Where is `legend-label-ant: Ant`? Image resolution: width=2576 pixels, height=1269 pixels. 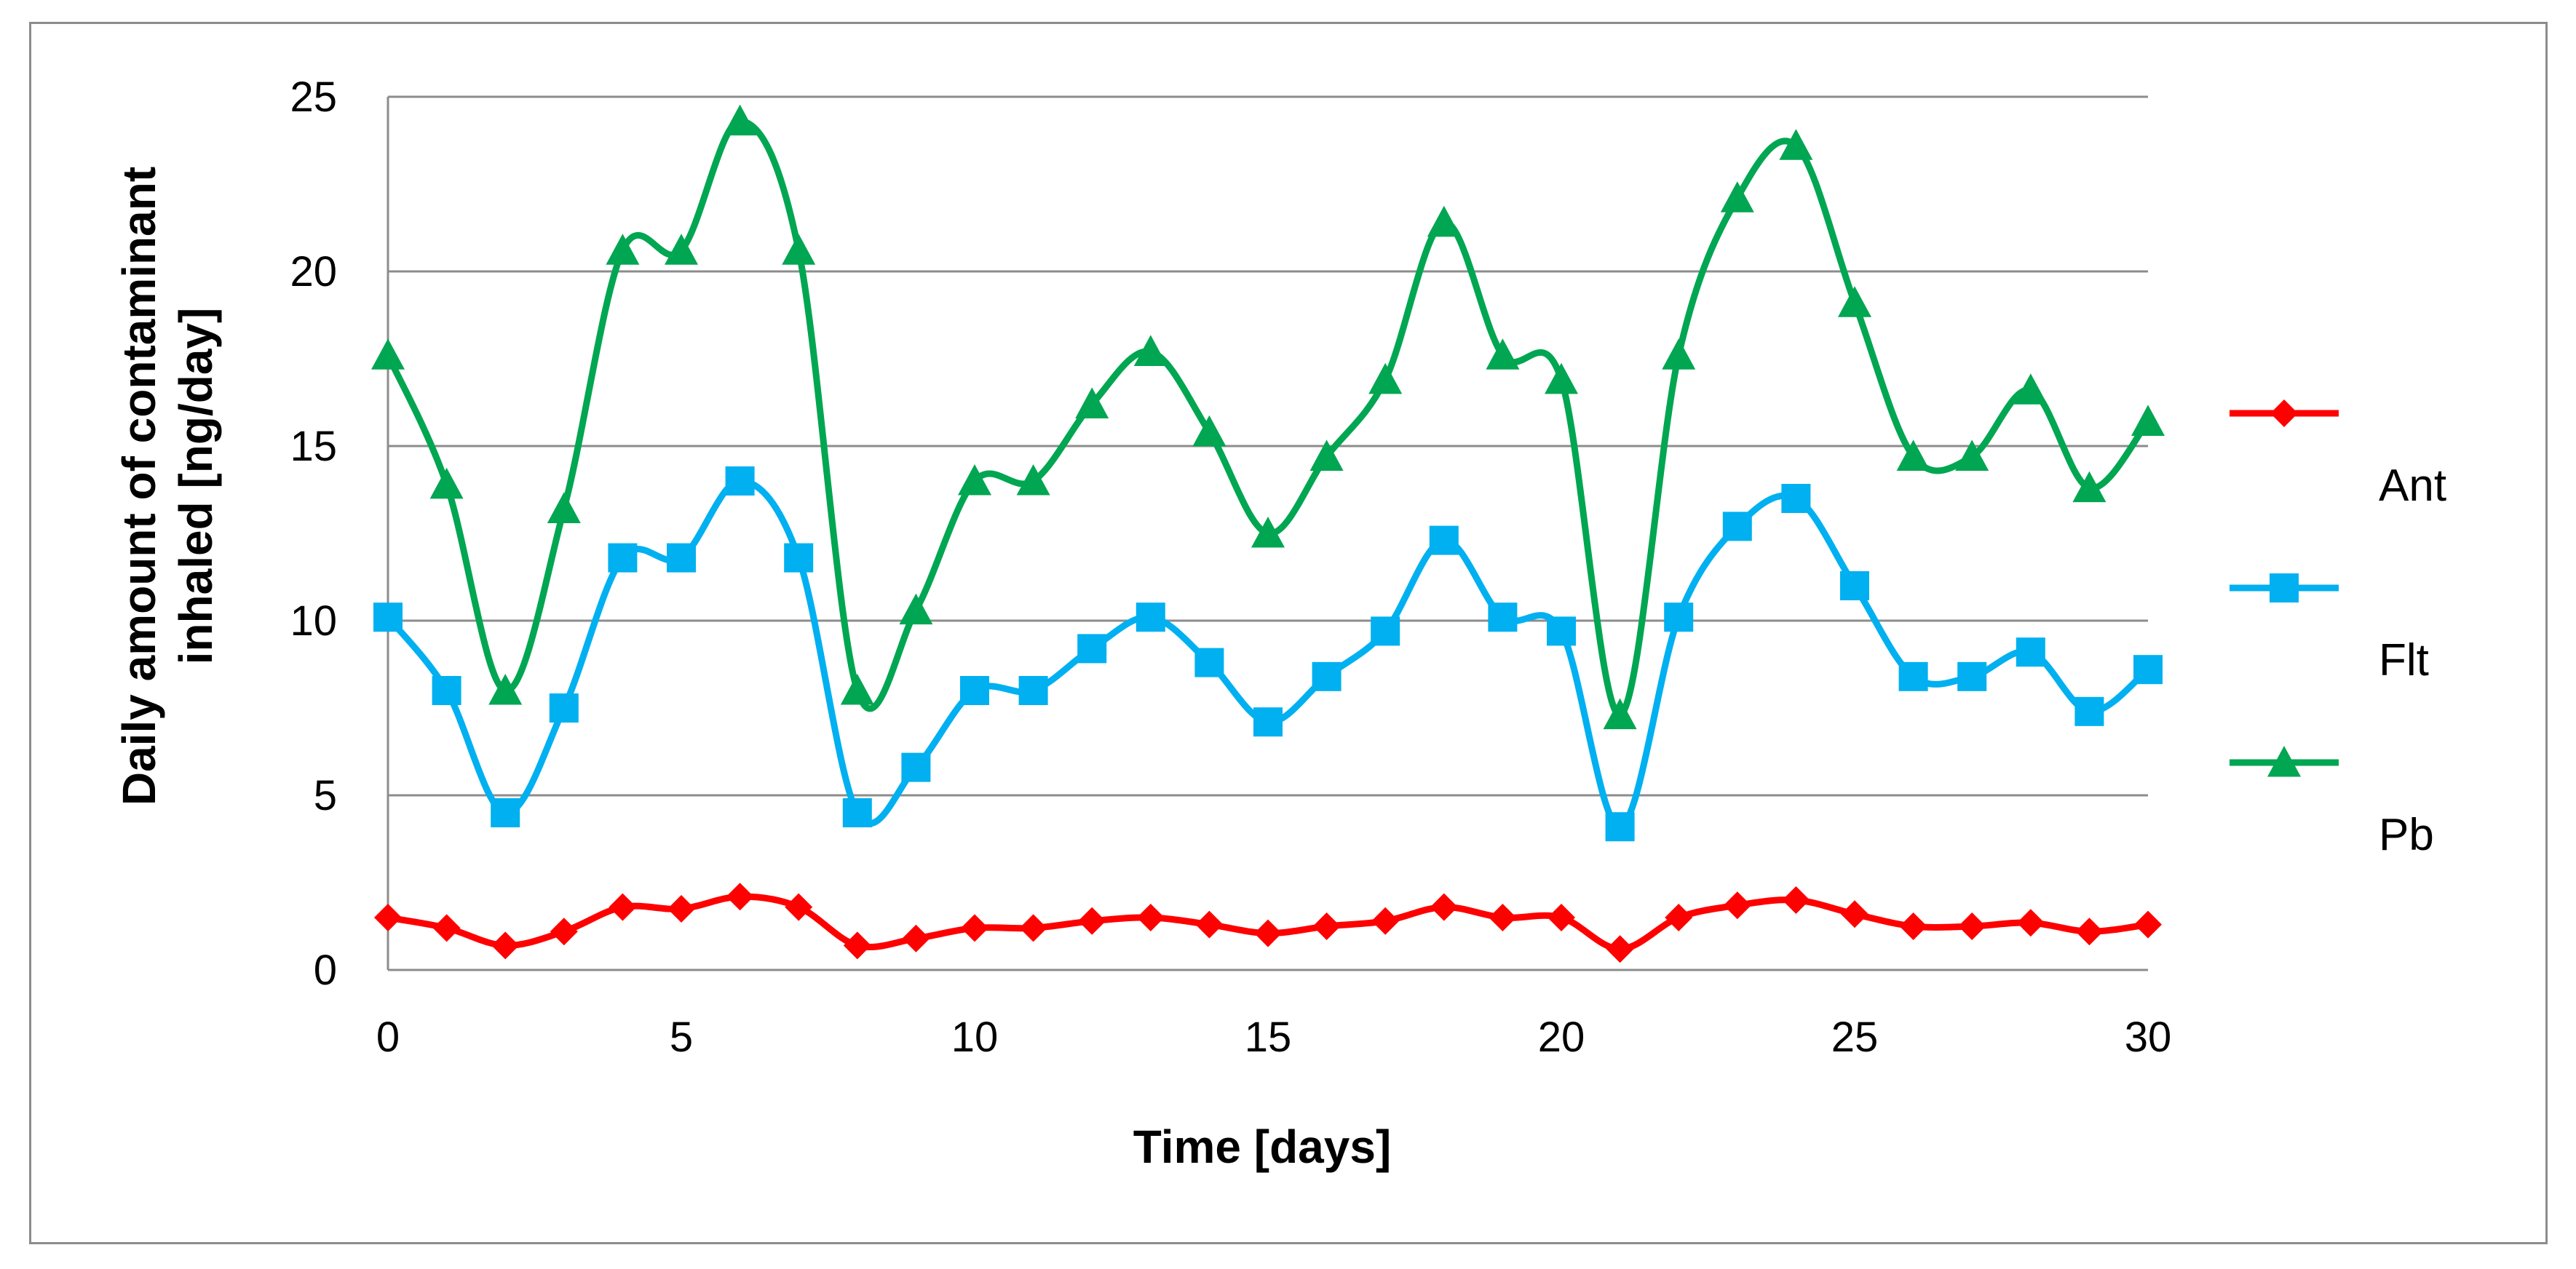
legend-label-ant: Ant is located at coordinates (2412, 486).